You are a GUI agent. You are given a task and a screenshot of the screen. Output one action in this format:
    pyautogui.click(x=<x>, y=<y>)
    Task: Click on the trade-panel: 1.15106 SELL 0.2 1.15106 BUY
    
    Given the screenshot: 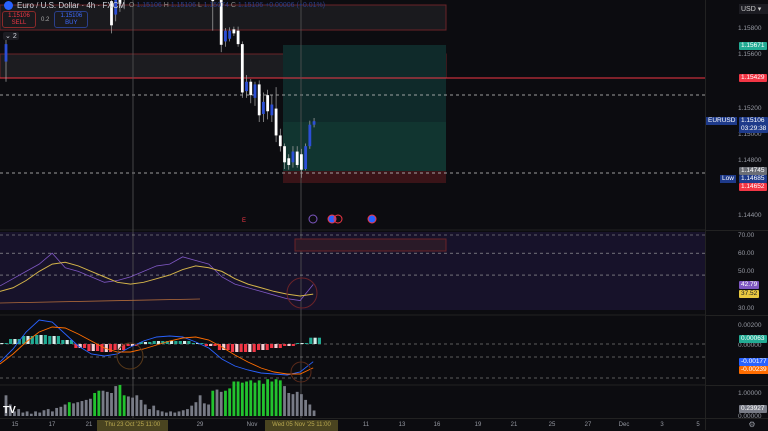 What is the action you would take?
    pyautogui.click(x=45, y=19)
    